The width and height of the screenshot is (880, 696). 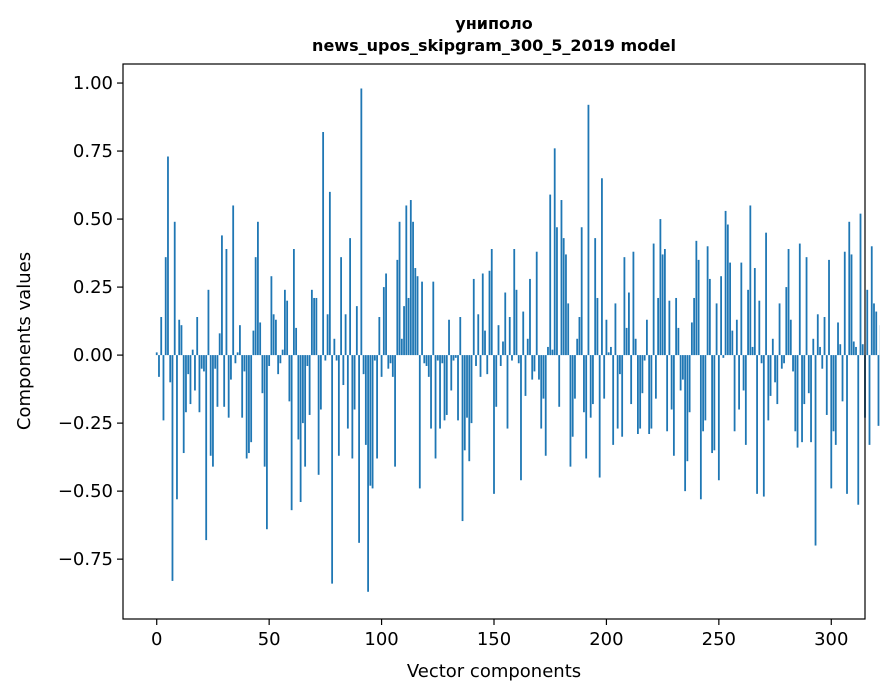 I want to click on y-axis-ticks: −0.75 −0.50 −0.25 0.00 0.25 0.50 0.75 1.00, so click(x=90, y=321).